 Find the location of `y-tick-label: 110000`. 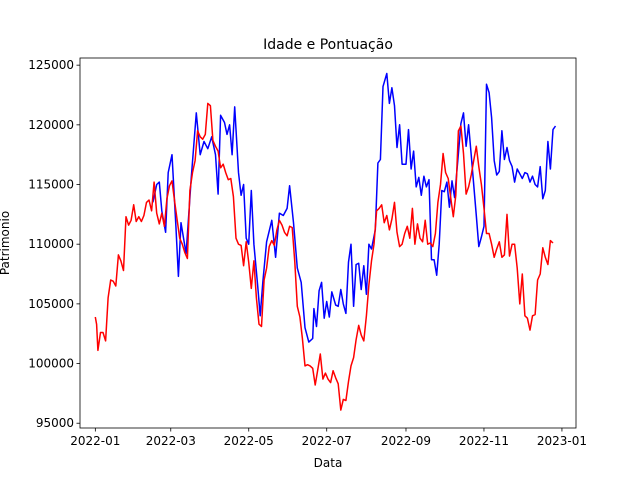

y-tick-label: 110000 is located at coordinates (51, 244).